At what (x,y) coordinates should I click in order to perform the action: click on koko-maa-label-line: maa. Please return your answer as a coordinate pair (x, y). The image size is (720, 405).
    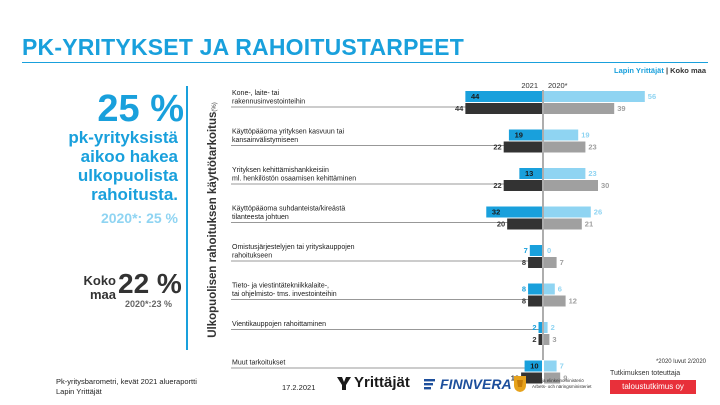
    Looking at the image, I should click on (102, 294).